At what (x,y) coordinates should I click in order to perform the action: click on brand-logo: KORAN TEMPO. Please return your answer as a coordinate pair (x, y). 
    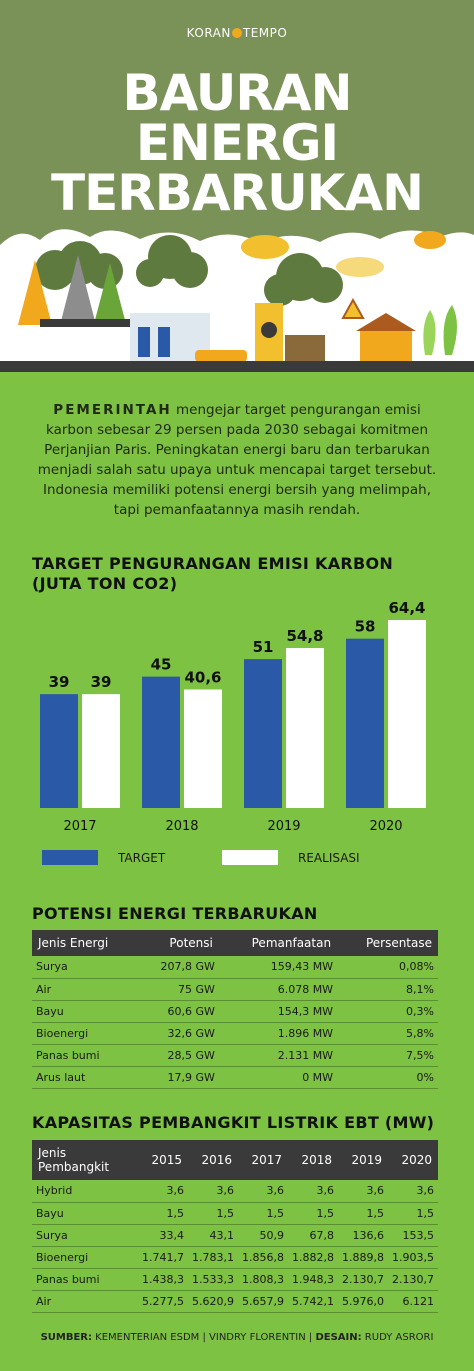
    Looking at the image, I should click on (237, 33).